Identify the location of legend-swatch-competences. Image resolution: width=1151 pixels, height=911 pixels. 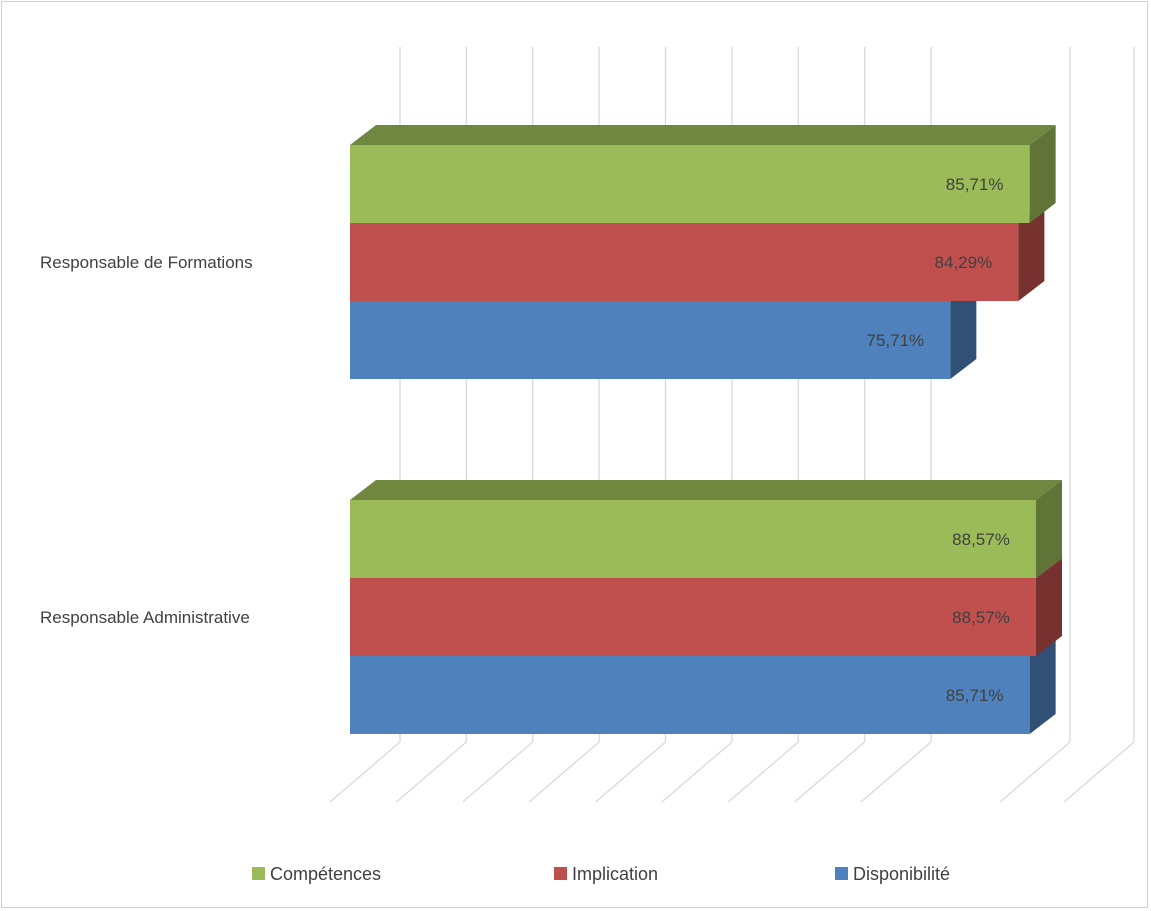
(258, 873).